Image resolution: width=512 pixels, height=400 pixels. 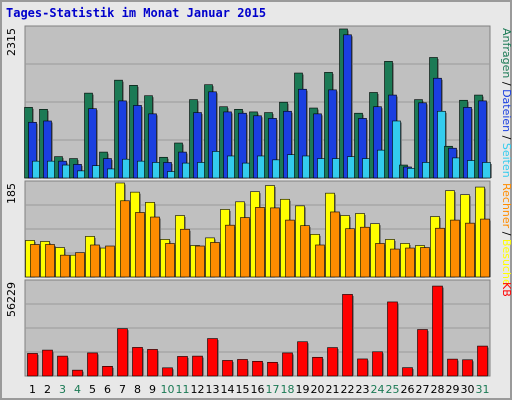 What do you see at coordinates (183, 389) in the screenshot?
I see `x-tick-label: 11` at bounding box center [183, 389].